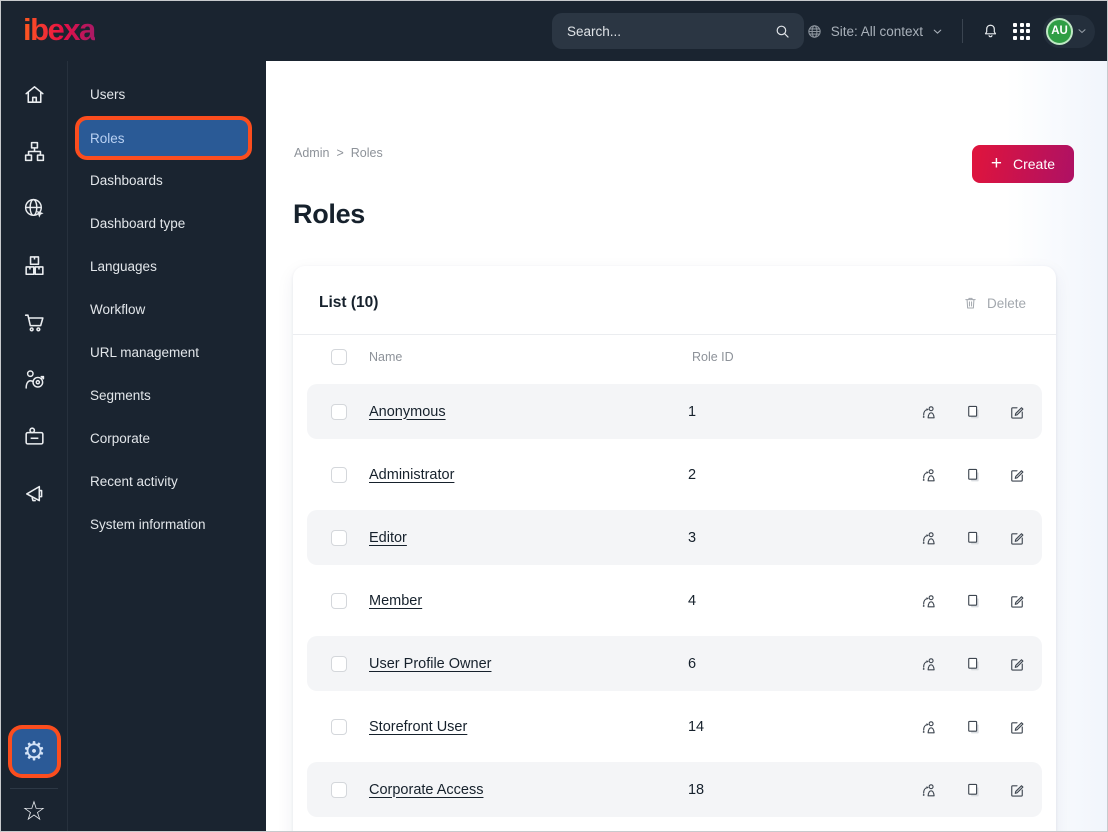  I want to click on role-id-cell: 2, so click(692, 474).